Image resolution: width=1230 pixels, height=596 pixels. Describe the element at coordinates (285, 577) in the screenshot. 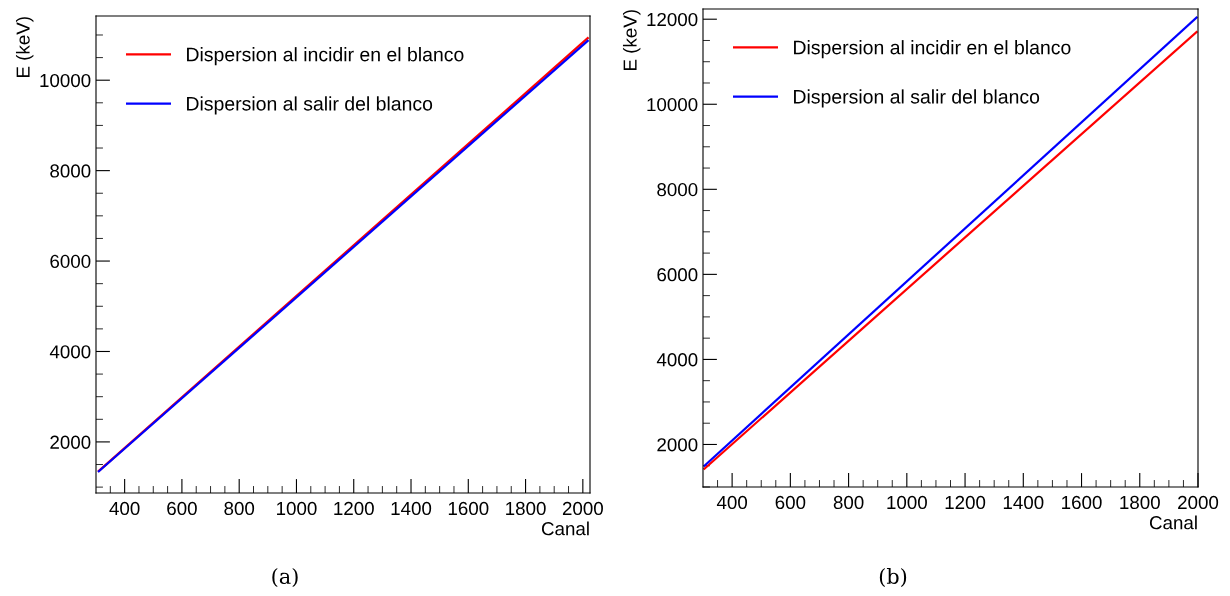

I see `text: (a)` at that location.